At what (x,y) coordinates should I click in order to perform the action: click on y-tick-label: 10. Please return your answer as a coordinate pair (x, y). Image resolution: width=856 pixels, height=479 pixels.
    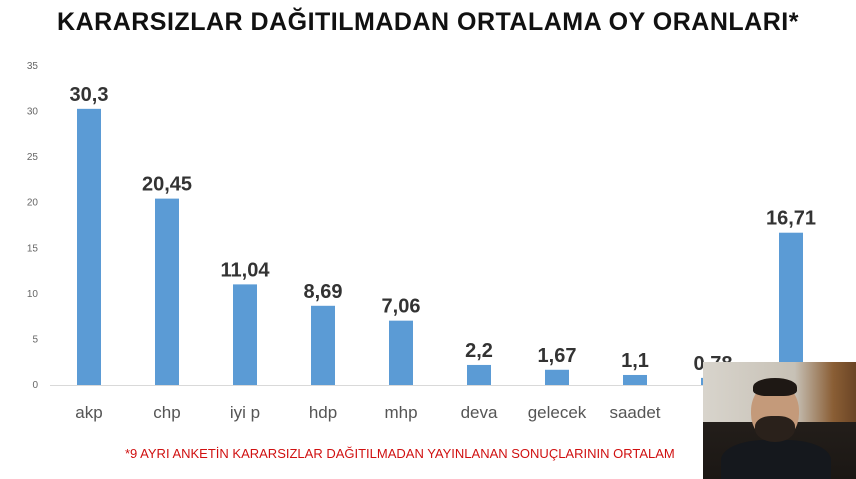
    Looking at the image, I should click on (33, 294).